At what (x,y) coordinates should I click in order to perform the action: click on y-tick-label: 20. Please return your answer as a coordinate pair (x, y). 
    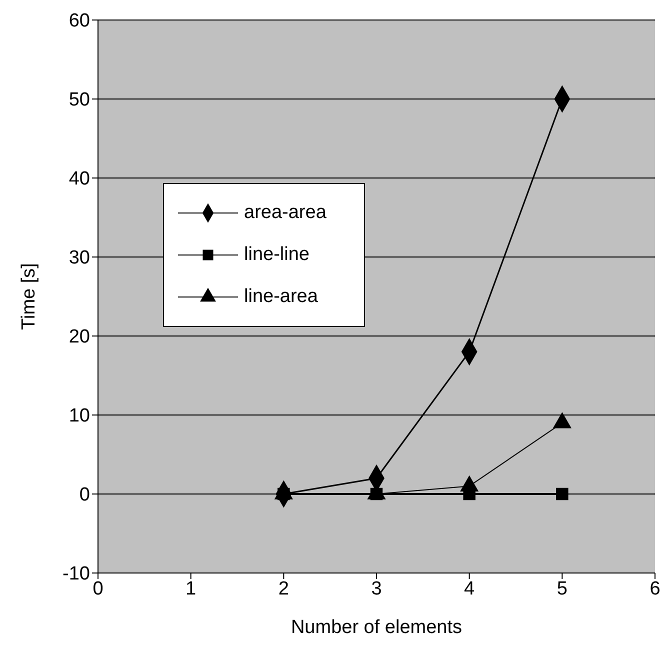
    Looking at the image, I should click on (79, 337).